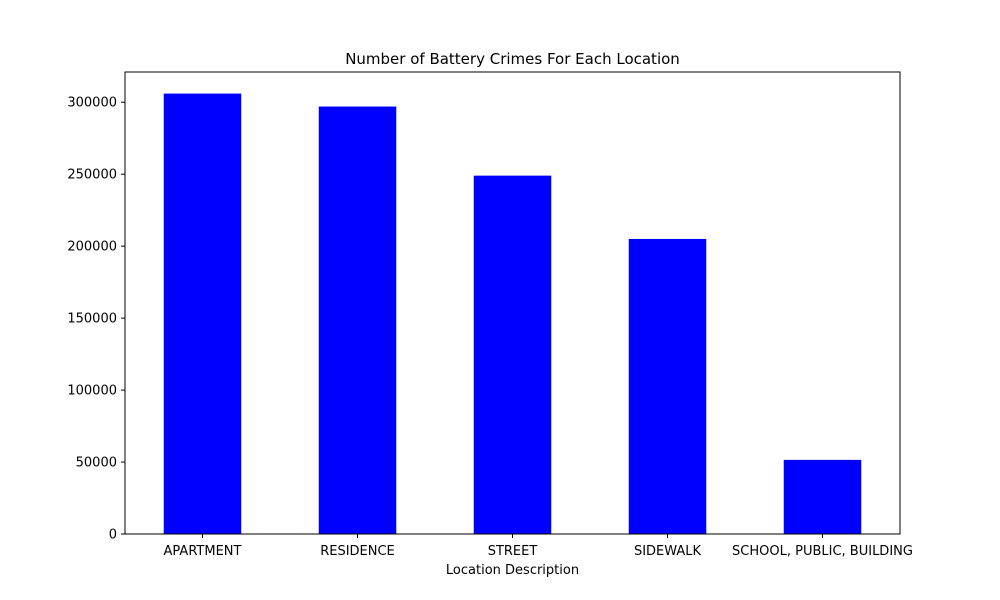 This screenshot has height=600, width=1000. Describe the element at coordinates (92, 391) in the screenshot. I see `y-tick-label: 100000` at that location.